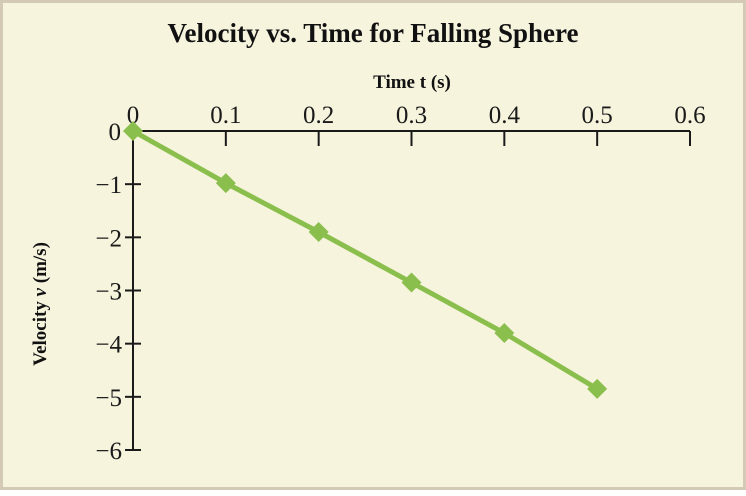  What do you see at coordinates (40, 291) in the screenshot?
I see `y-axis-title-variable: v` at bounding box center [40, 291].